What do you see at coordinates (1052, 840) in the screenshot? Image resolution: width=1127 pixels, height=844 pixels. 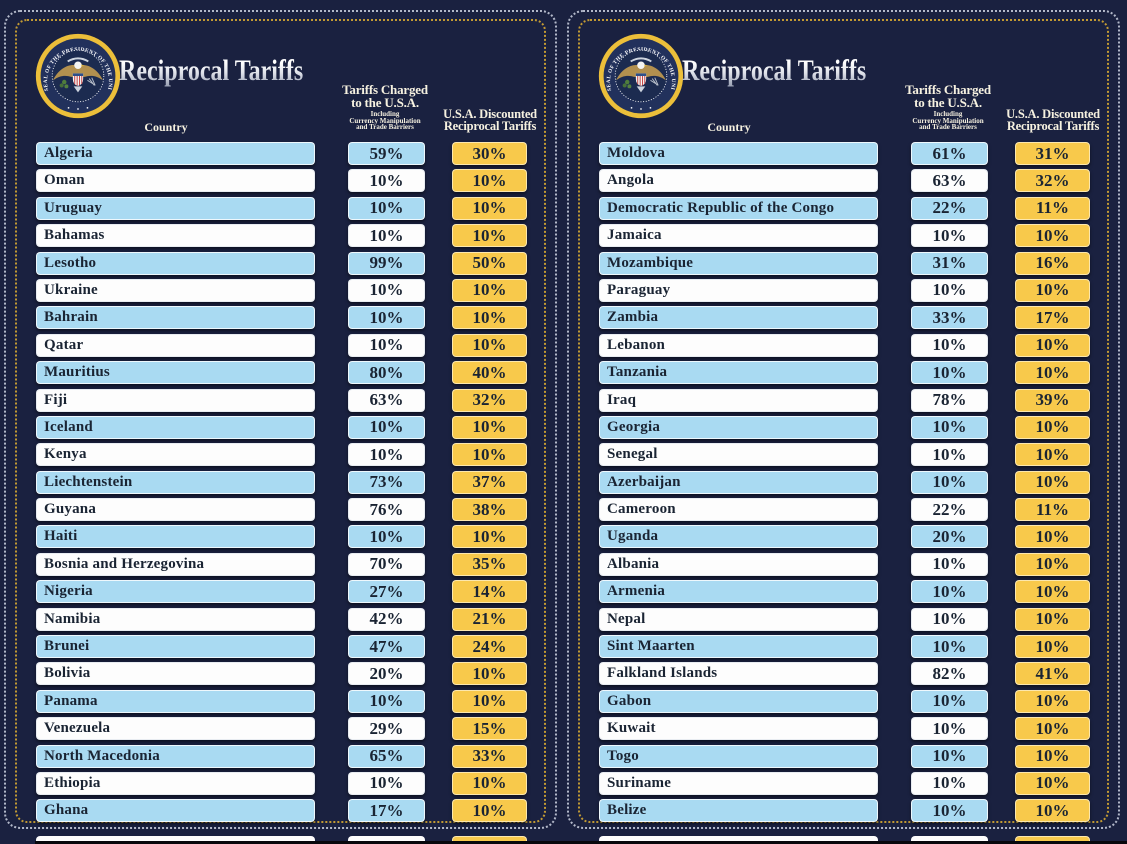 I see `partial-discounted-cell` at bounding box center [1052, 840].